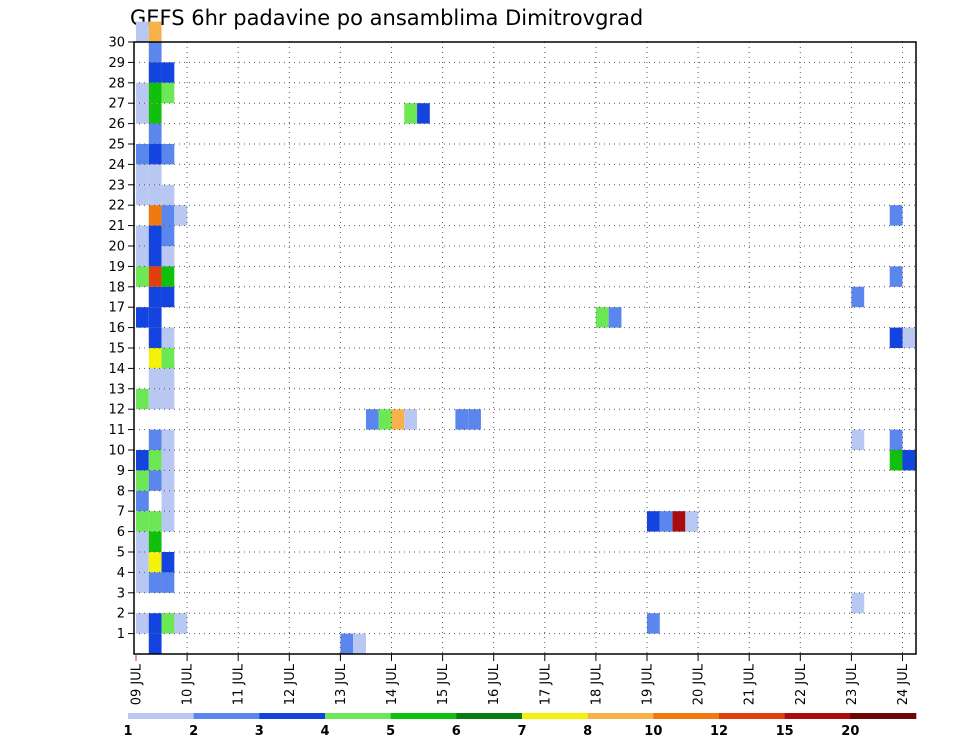 The width and height of the screenshot is (960, 742). I want to click on y-tick-label: 6, so click(121, 532).